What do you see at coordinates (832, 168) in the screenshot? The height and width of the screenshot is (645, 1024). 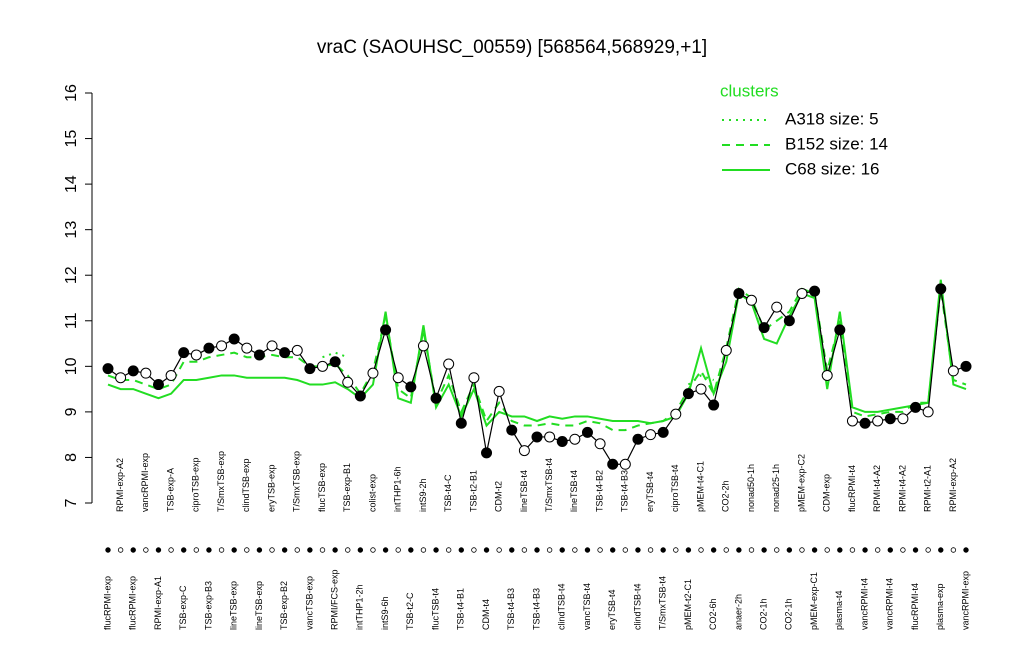 I see `legend-label: C68 size: 16` at bounding box center [832, 168].